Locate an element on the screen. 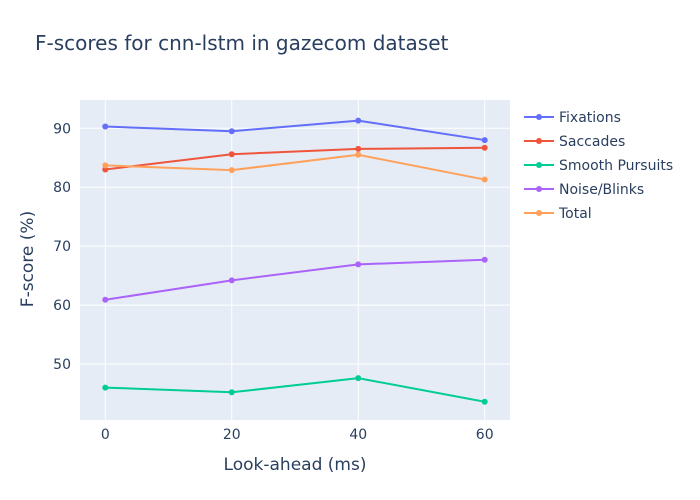 Image resolution: width=700 pixels, height=500 pixels. y-axis-title: F-score (%) is located at coordinates (28, 259).